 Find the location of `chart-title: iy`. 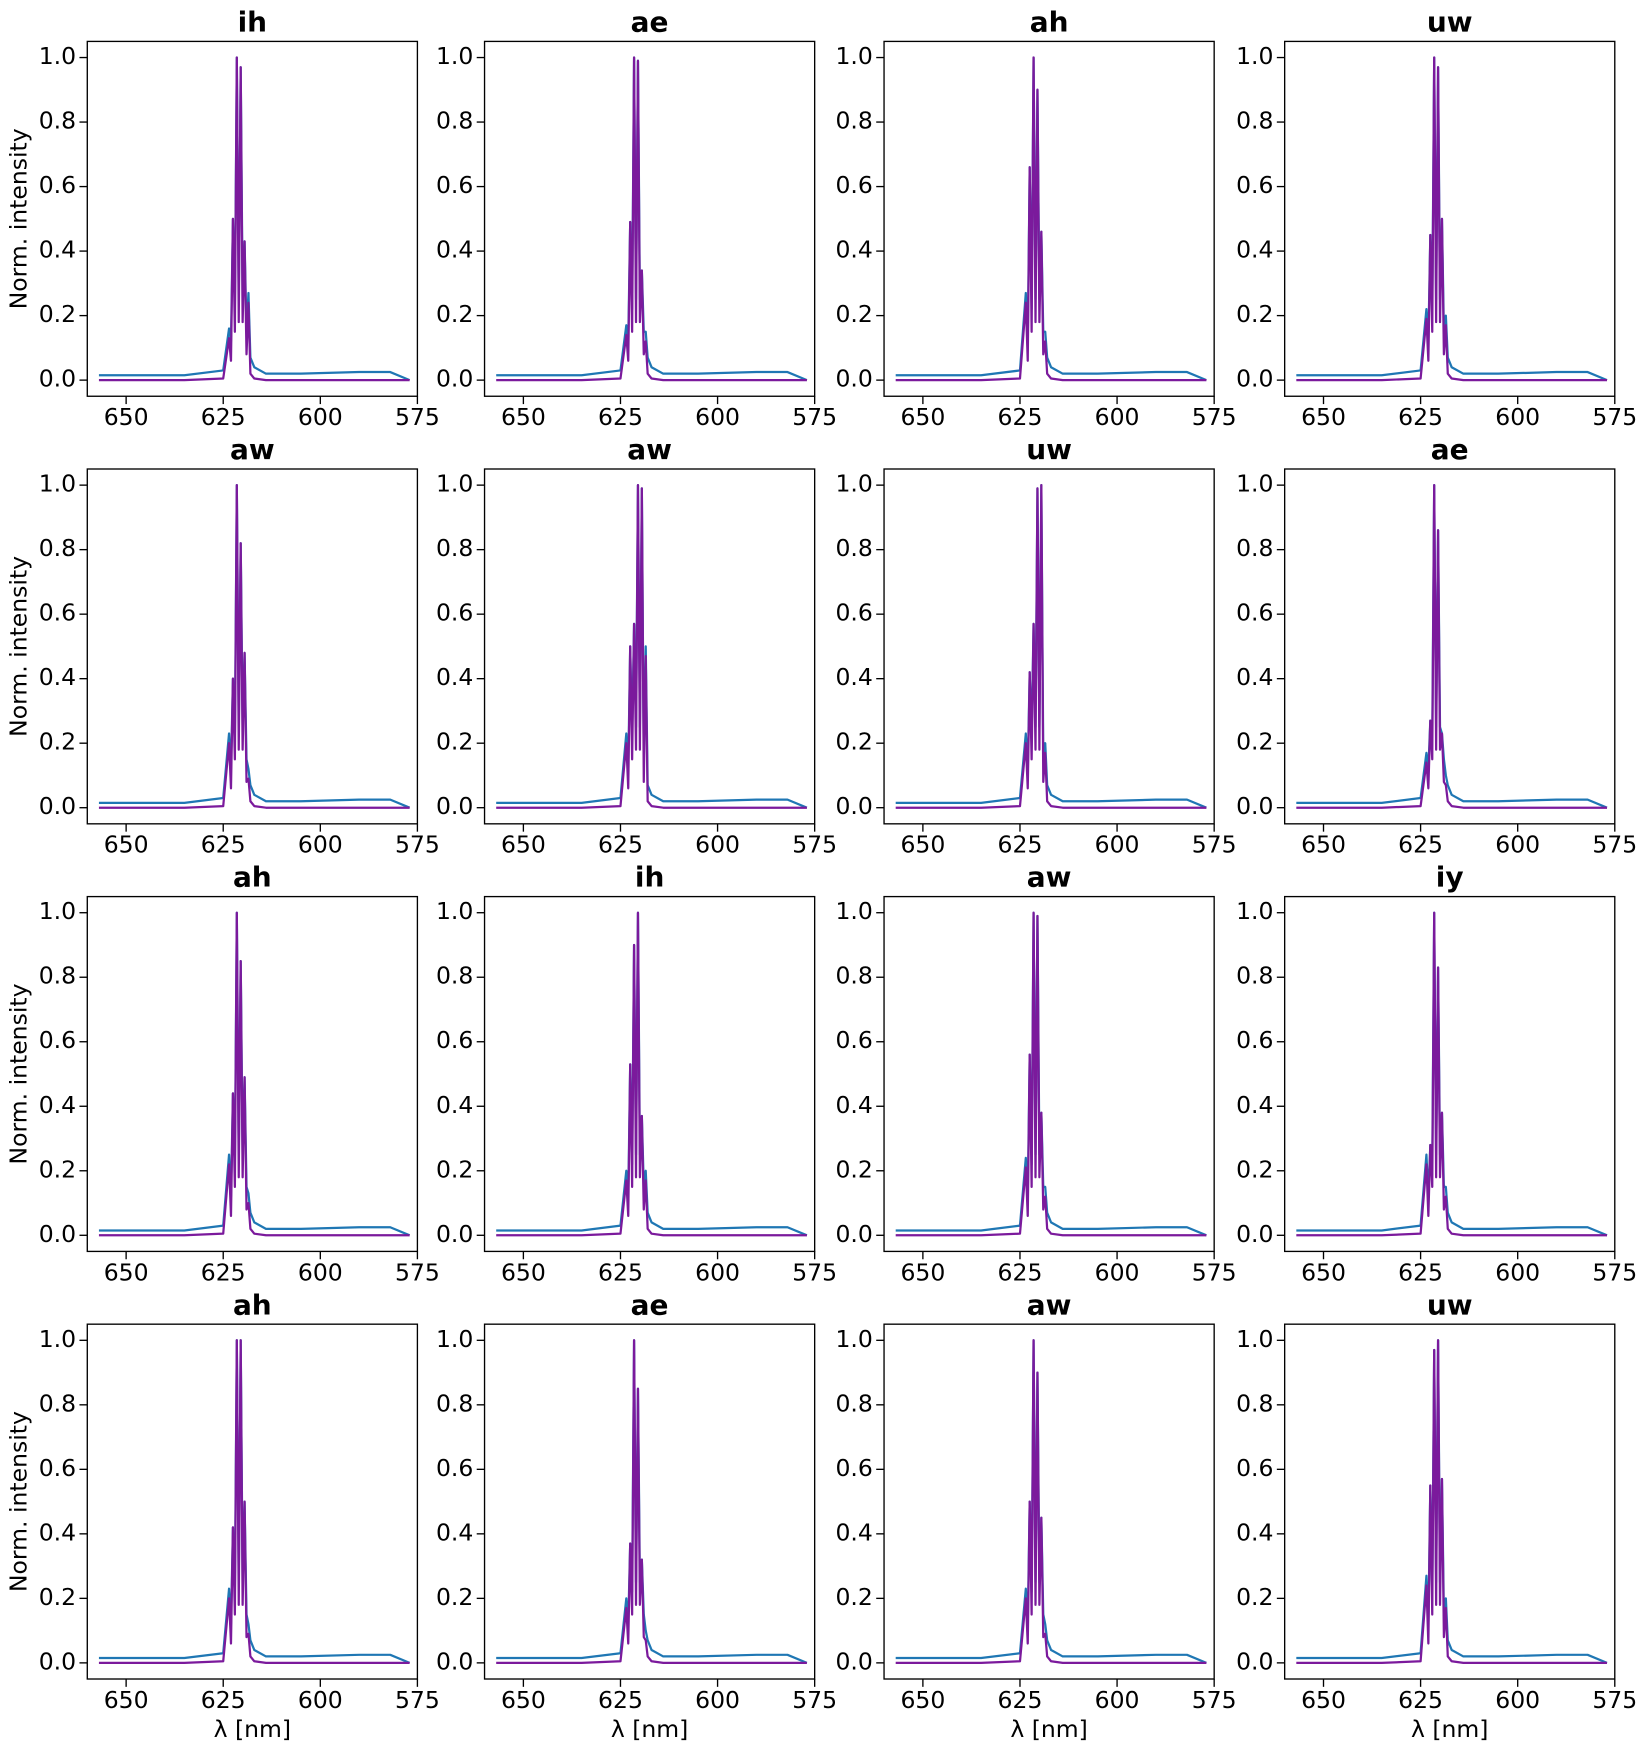

chart-title: iy is located at coordinates (1450, 877).